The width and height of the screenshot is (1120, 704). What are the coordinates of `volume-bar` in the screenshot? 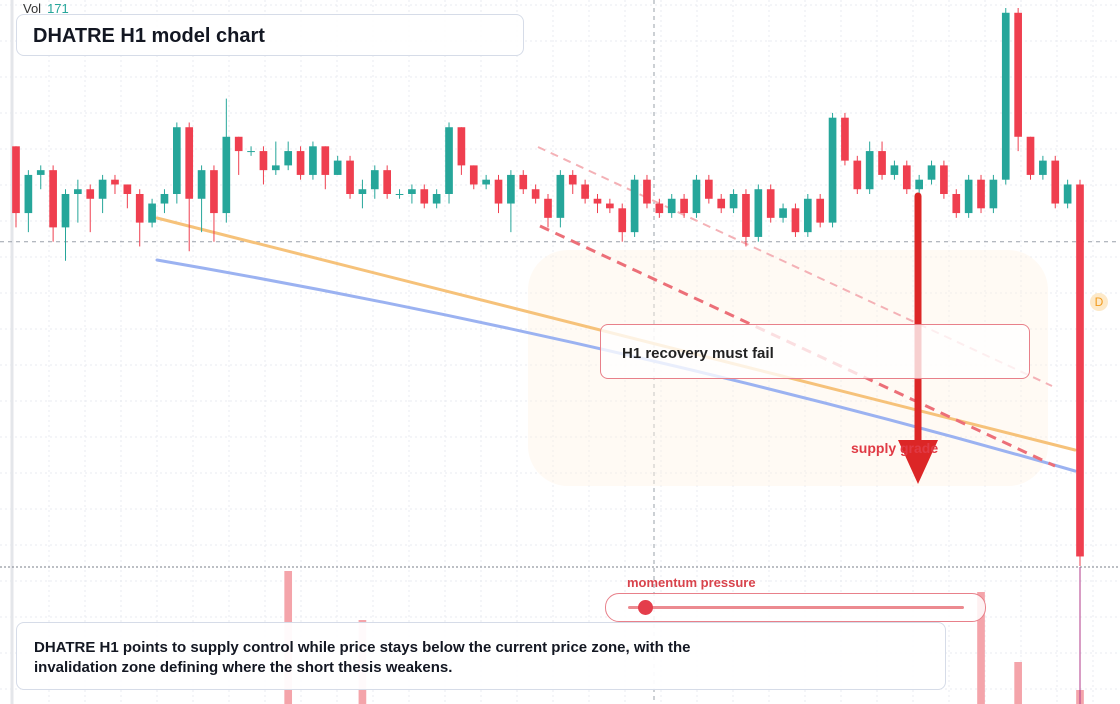 It's located at (1018, 683).